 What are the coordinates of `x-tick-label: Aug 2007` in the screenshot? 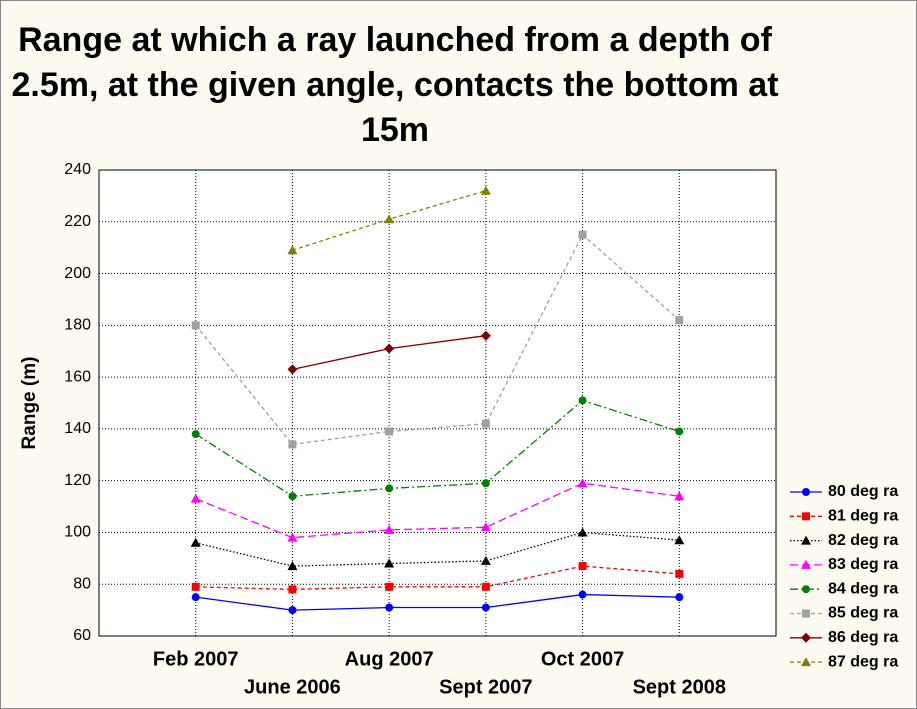 It's located at (389, 659).